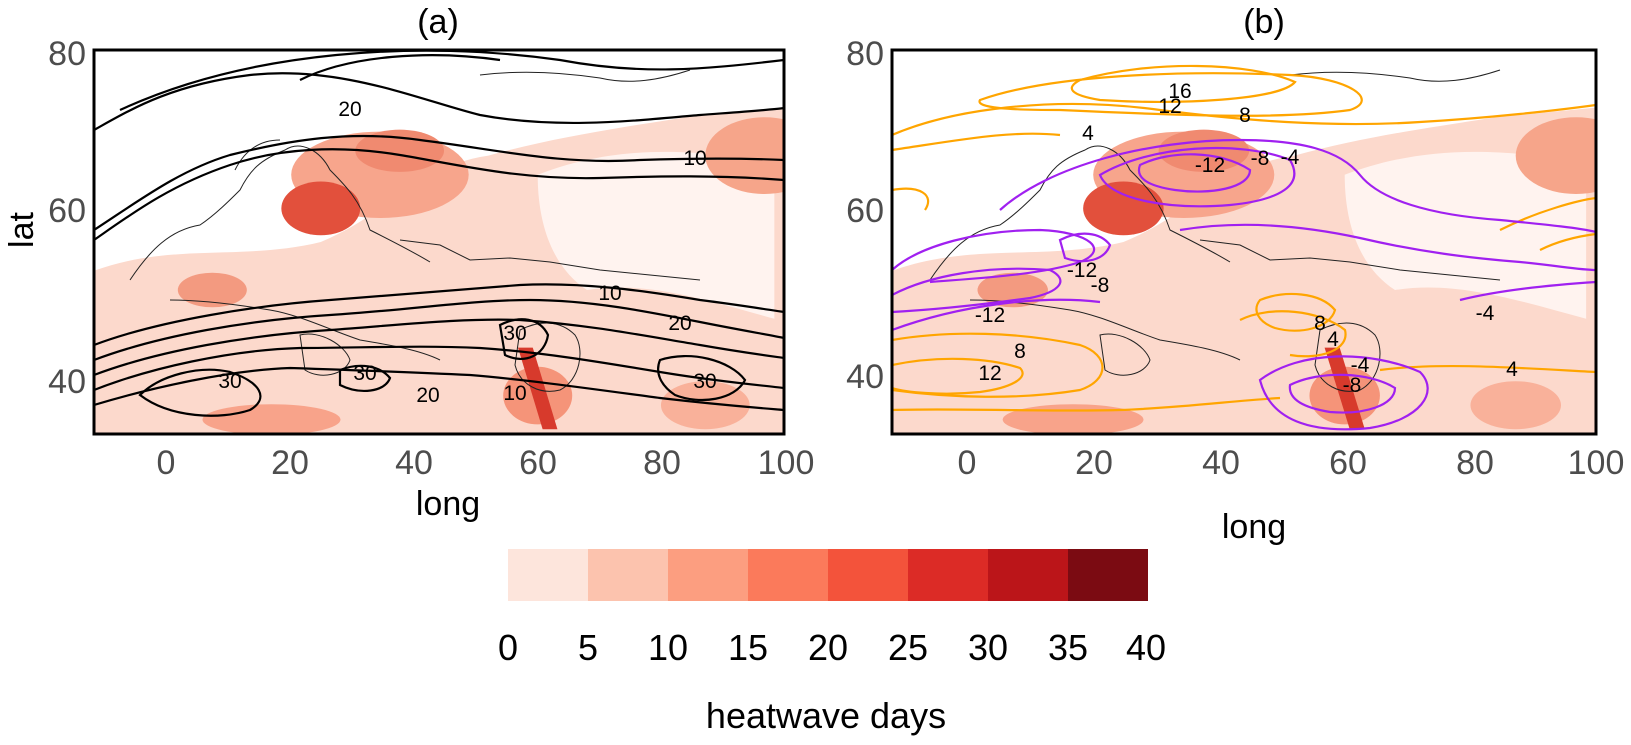  Describe the element at coordinates (1264, 22) in the screenshot. I see `panel-b-label: (b)` at that location.